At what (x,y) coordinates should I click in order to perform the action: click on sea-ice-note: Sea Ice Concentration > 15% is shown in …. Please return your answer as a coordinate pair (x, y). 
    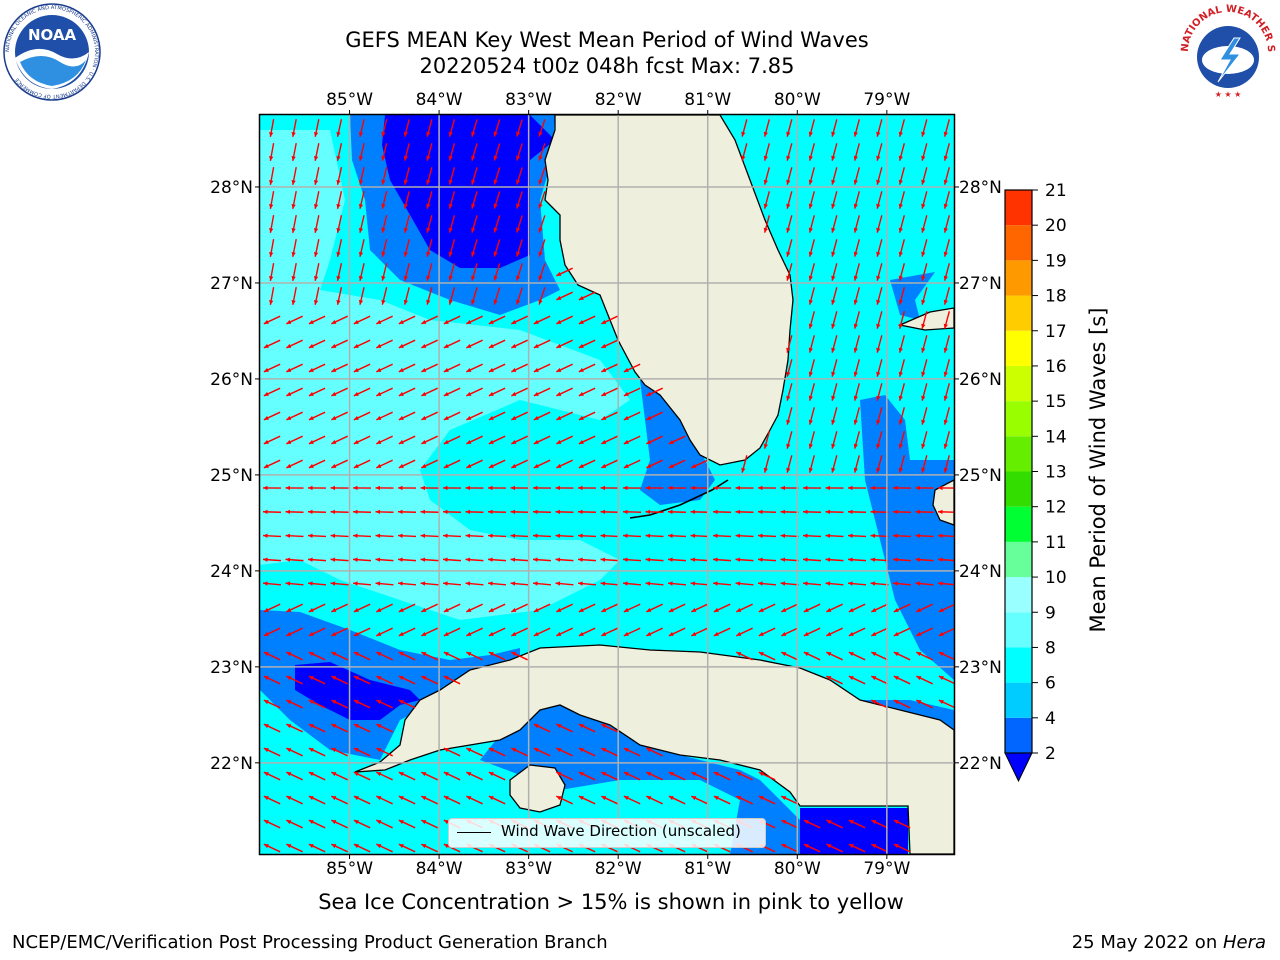
    Looking at the image, I should click on (611, 902).